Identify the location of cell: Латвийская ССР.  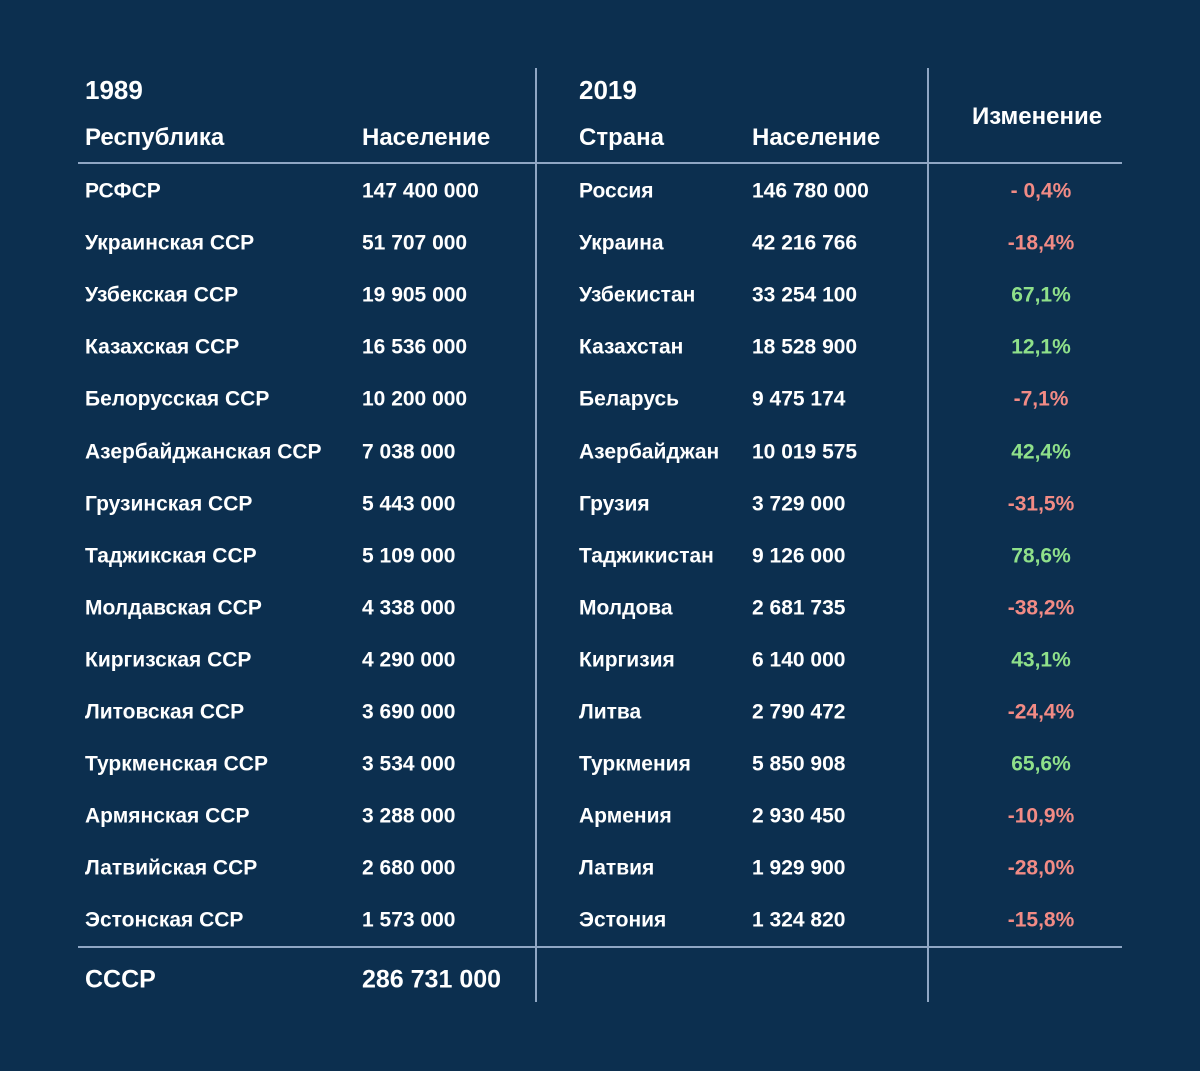
(171, 868).